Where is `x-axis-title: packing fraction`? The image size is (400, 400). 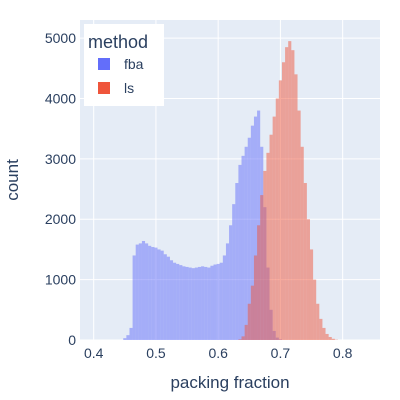 x-axis-title: packing fraction is located at coordinates (229, 382).